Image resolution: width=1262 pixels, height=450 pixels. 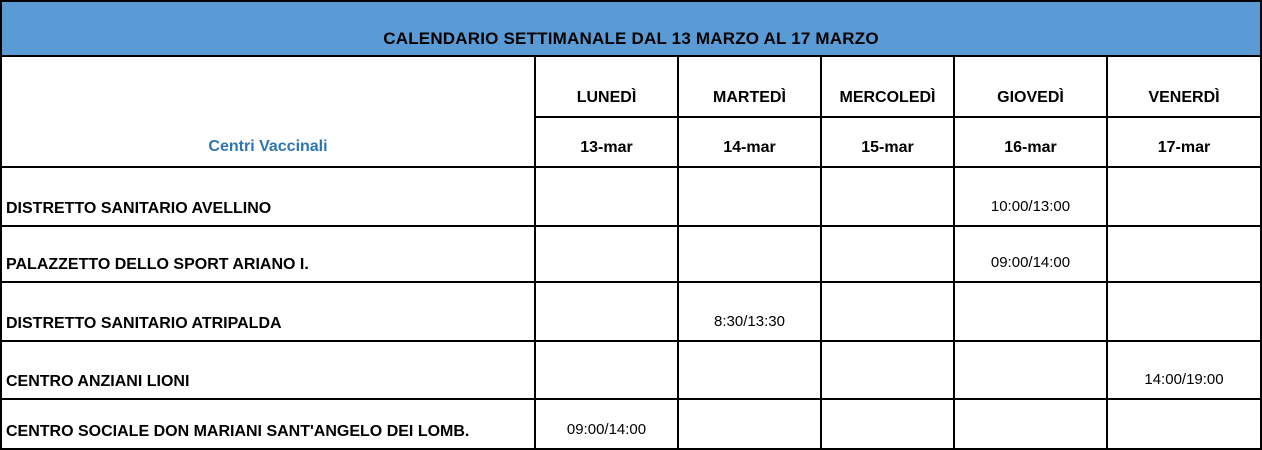 What do you see at coordinates (268, 111) in the screenshot?
I see `corner-cell: Centri Vaccinali` at bounding box center [268, 111].